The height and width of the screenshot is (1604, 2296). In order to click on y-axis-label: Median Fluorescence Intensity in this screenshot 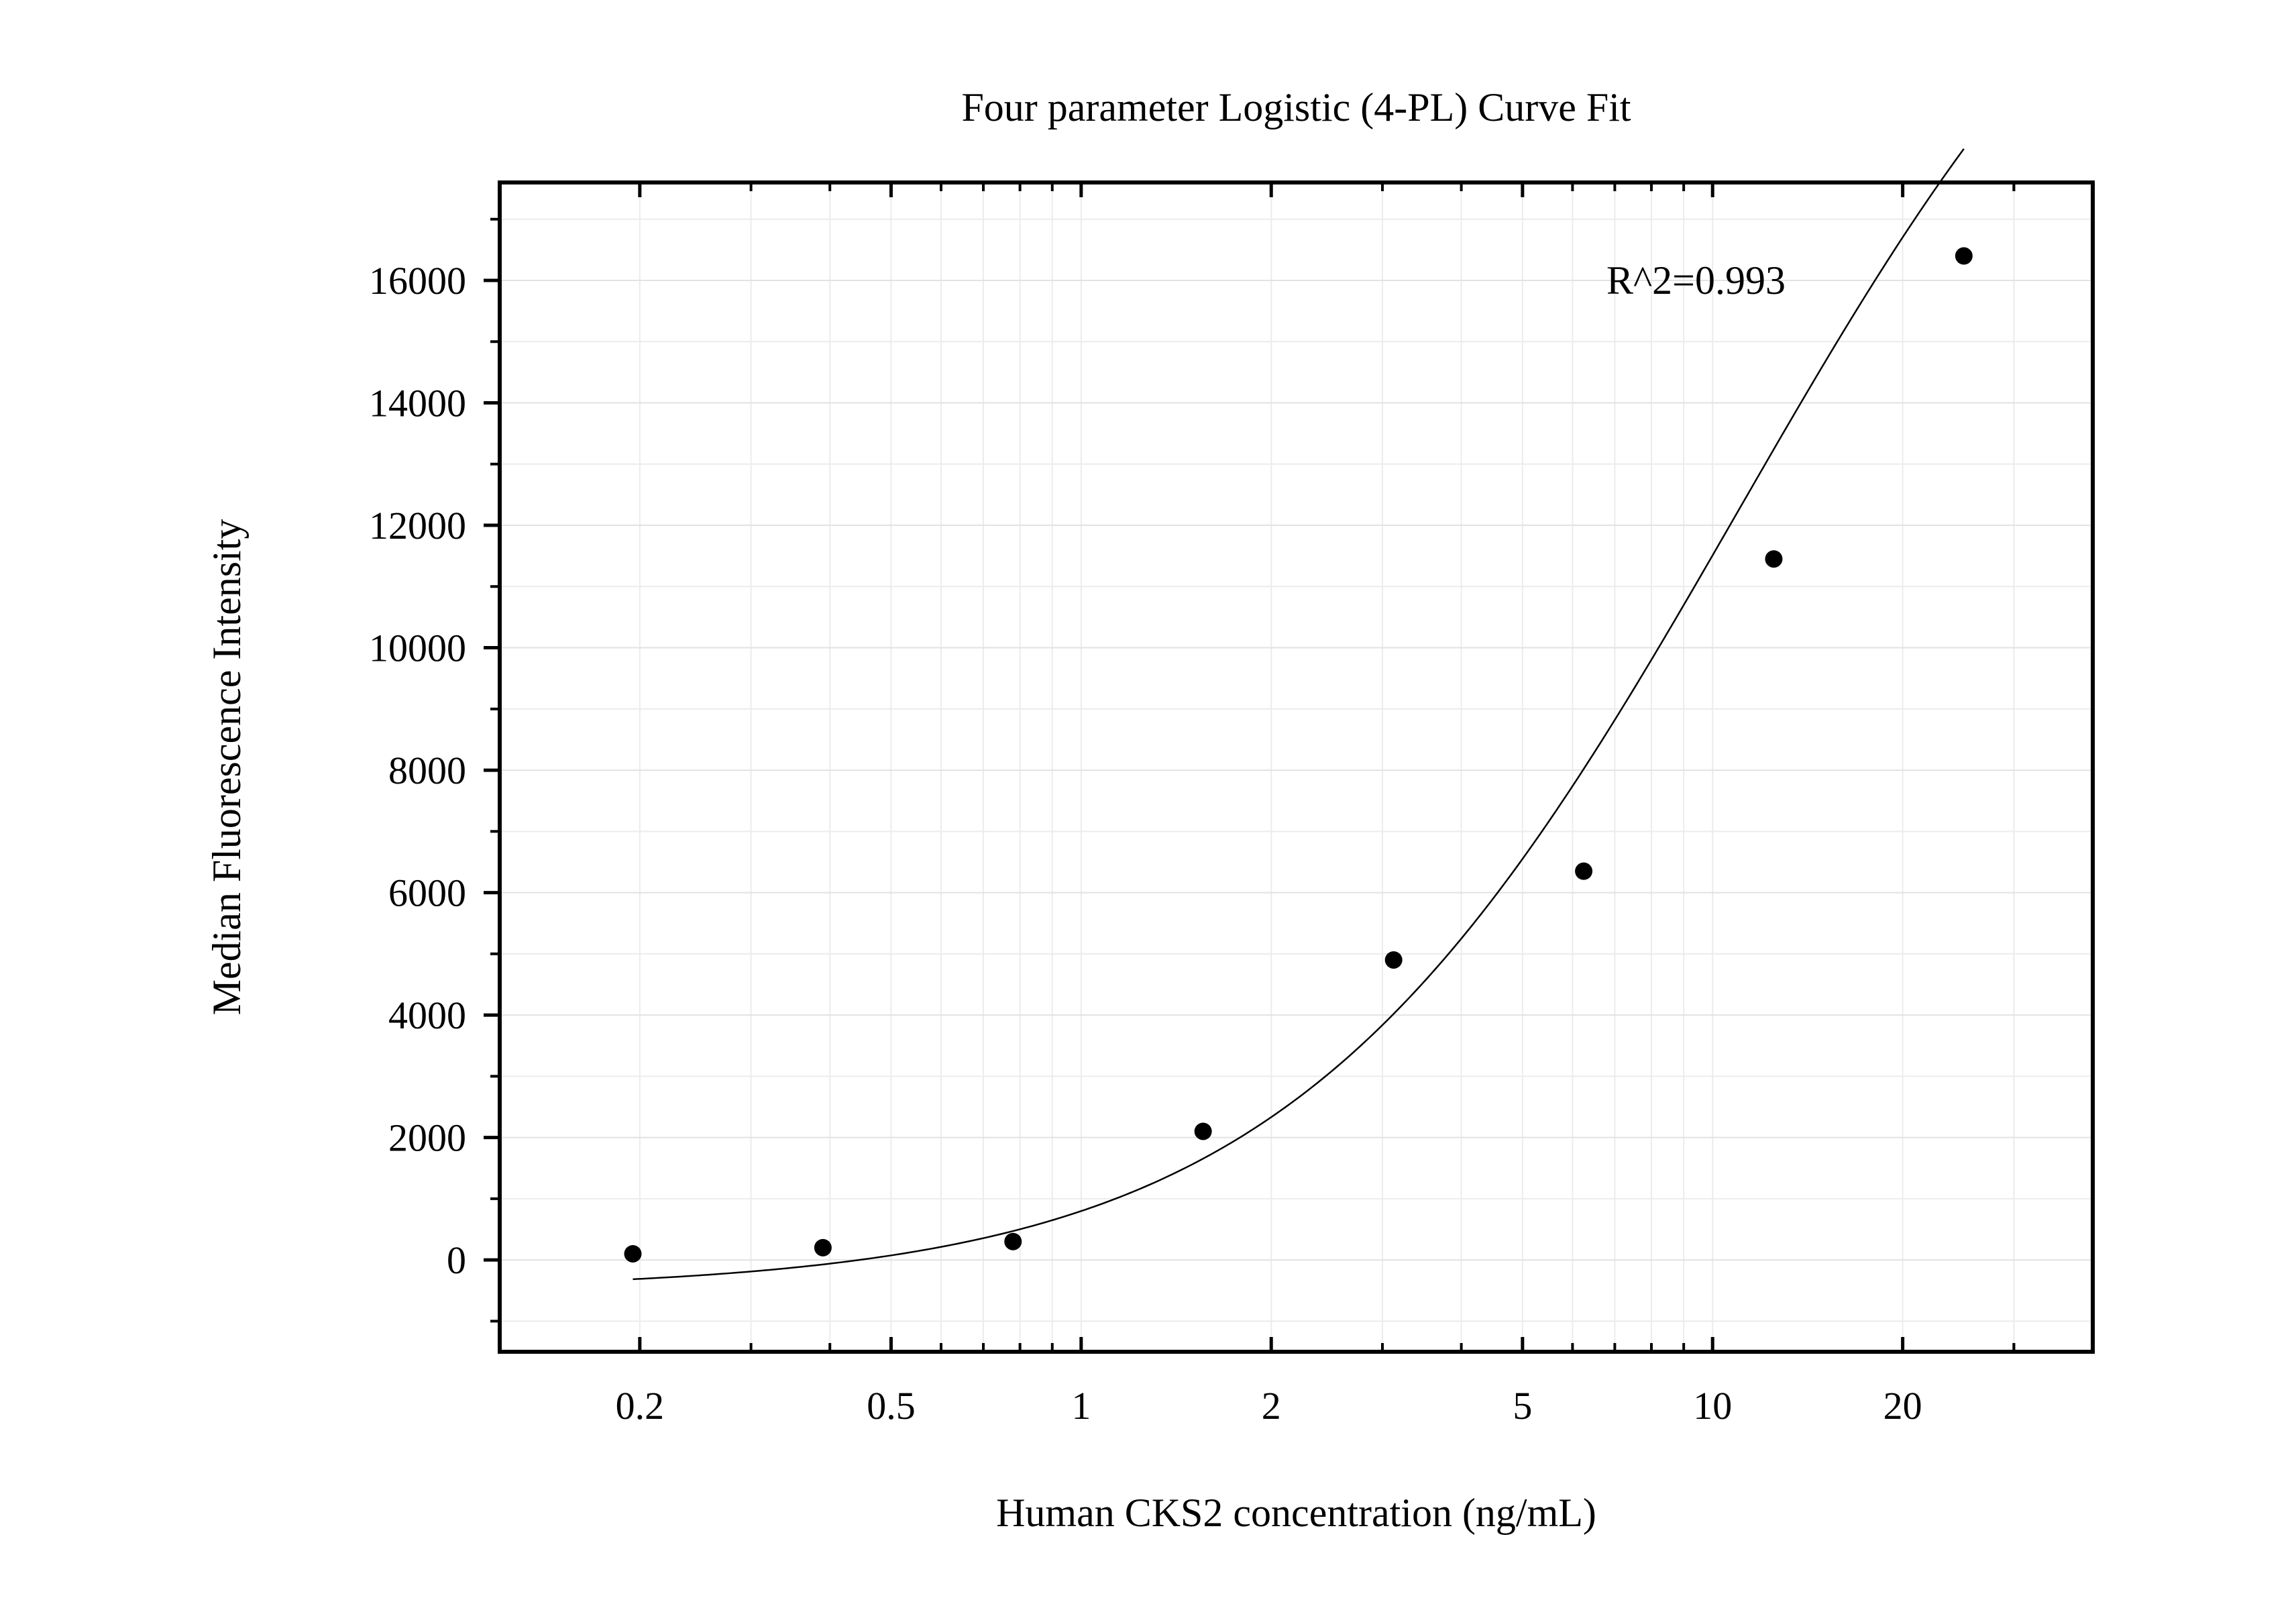, I will do `click(227, 767)`.